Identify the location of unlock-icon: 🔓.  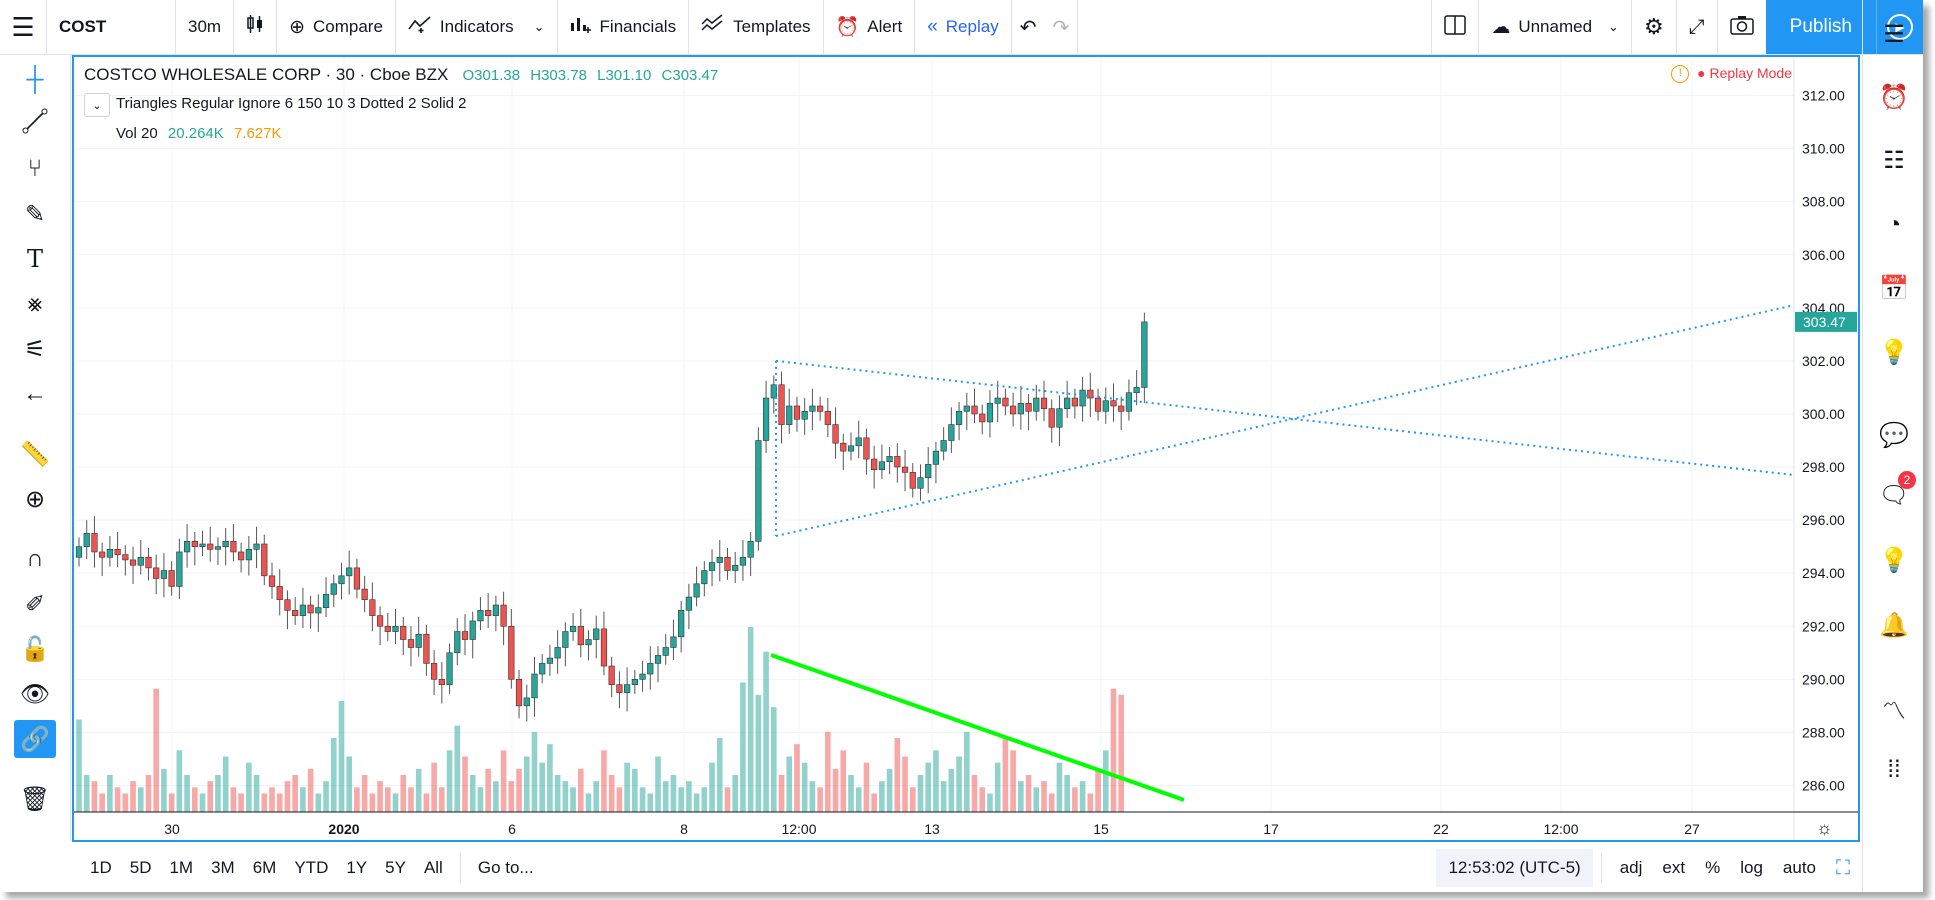
(35, 649).